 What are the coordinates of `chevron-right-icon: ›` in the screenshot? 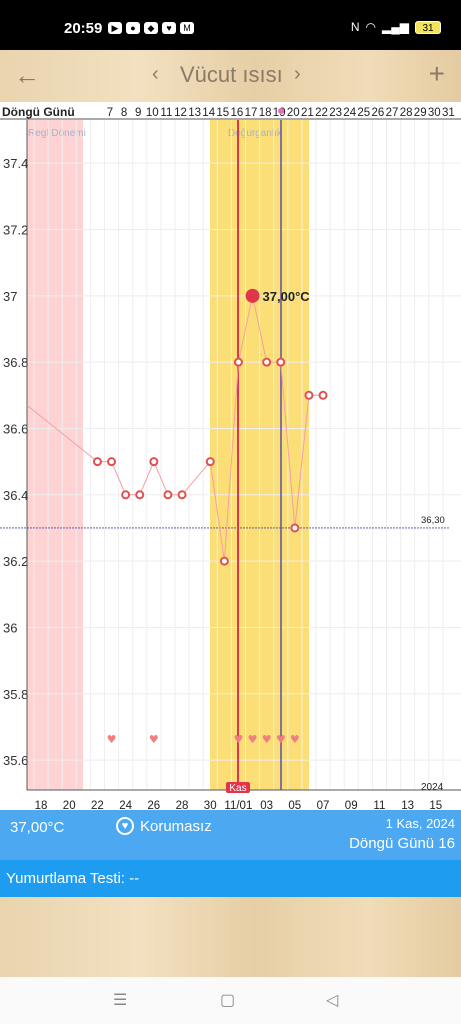 It's located at (297, 74).